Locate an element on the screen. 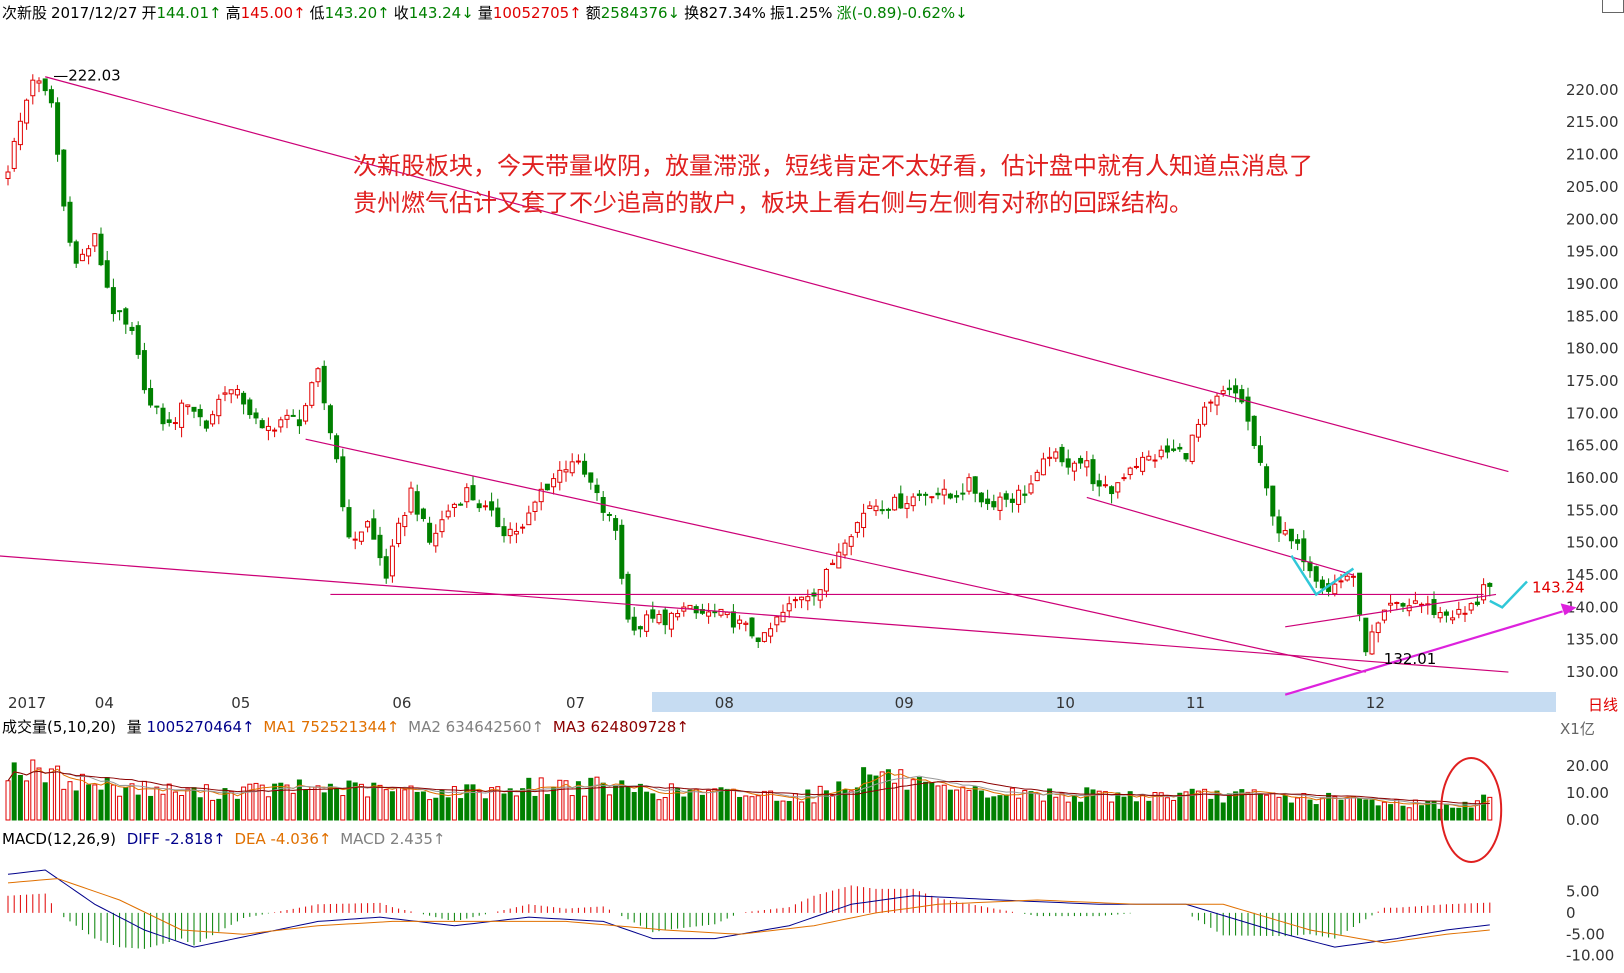 The height and width of the screenshot is (973, 1624). macd-axis-tick: -5.00 is located at coordinates (1585, 934).